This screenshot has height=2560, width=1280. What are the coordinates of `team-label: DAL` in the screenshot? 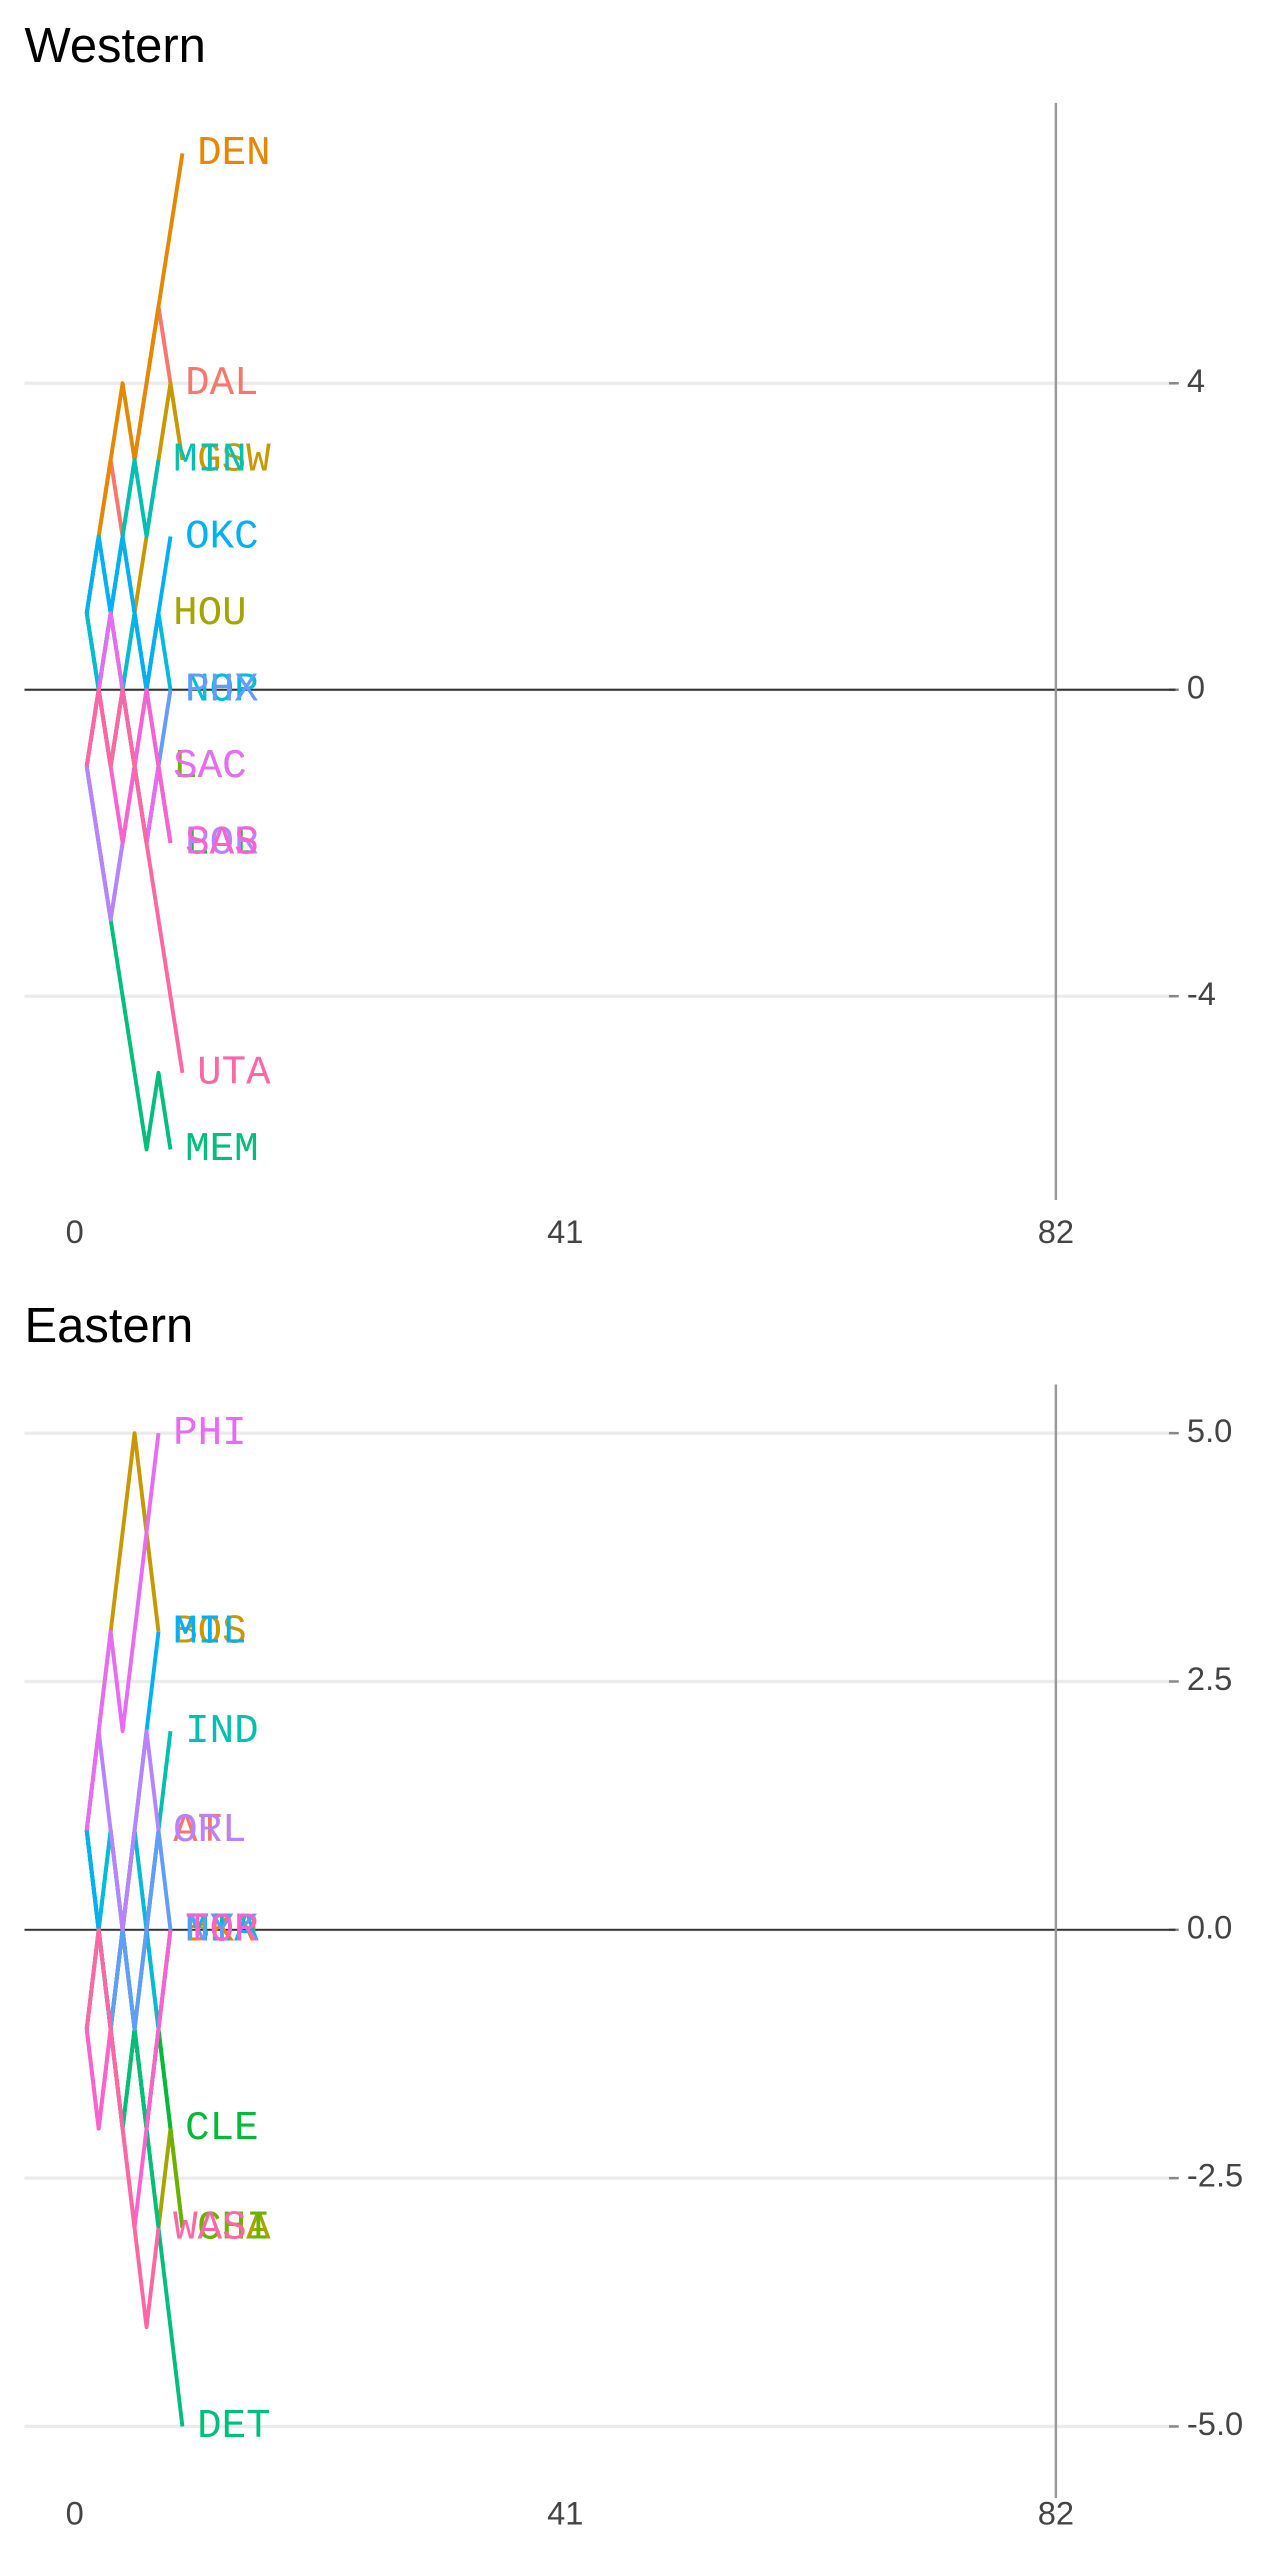 It's located at (221, 384).